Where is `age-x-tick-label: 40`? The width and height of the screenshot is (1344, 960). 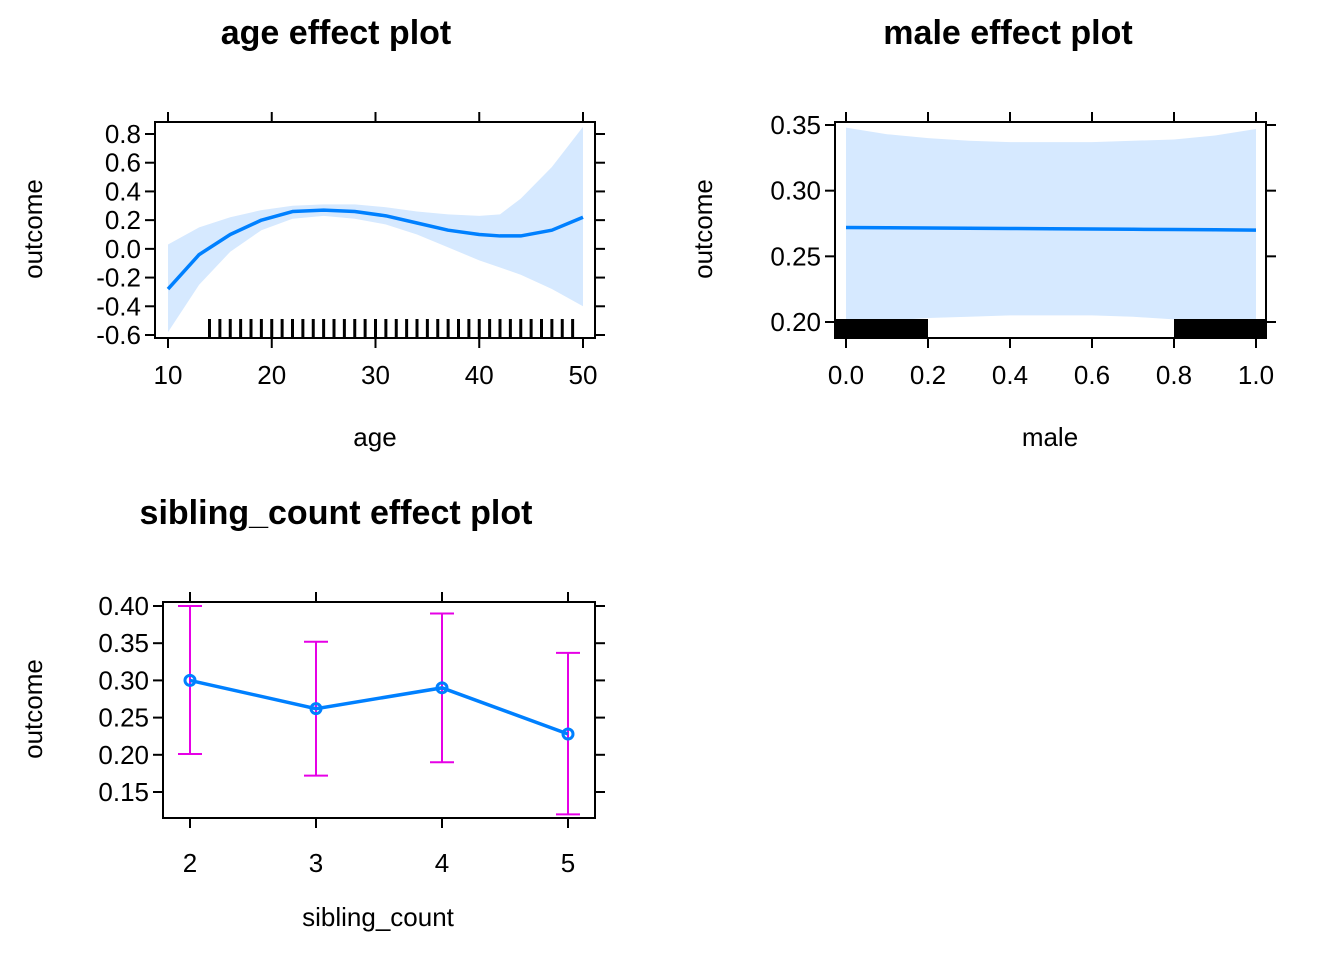
age-x-tick-label: 40 is located at coordinates (479, 375).